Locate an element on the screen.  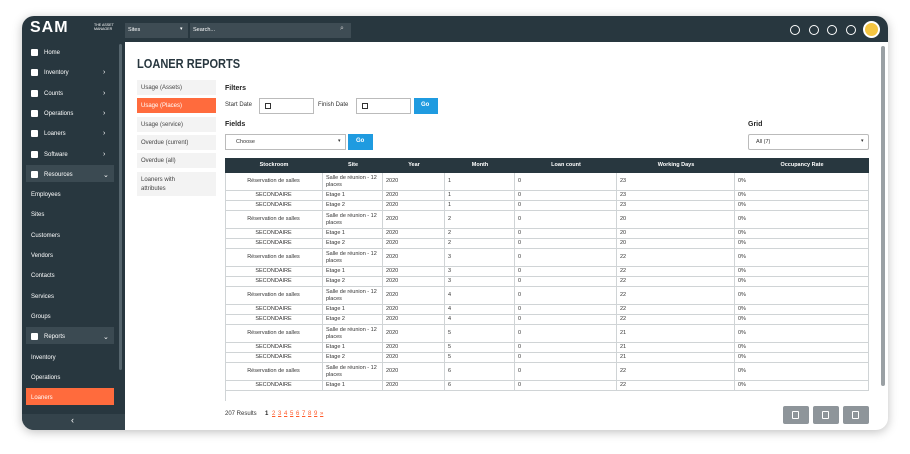
table-cell: 23 is located at coordinates (676, 196).